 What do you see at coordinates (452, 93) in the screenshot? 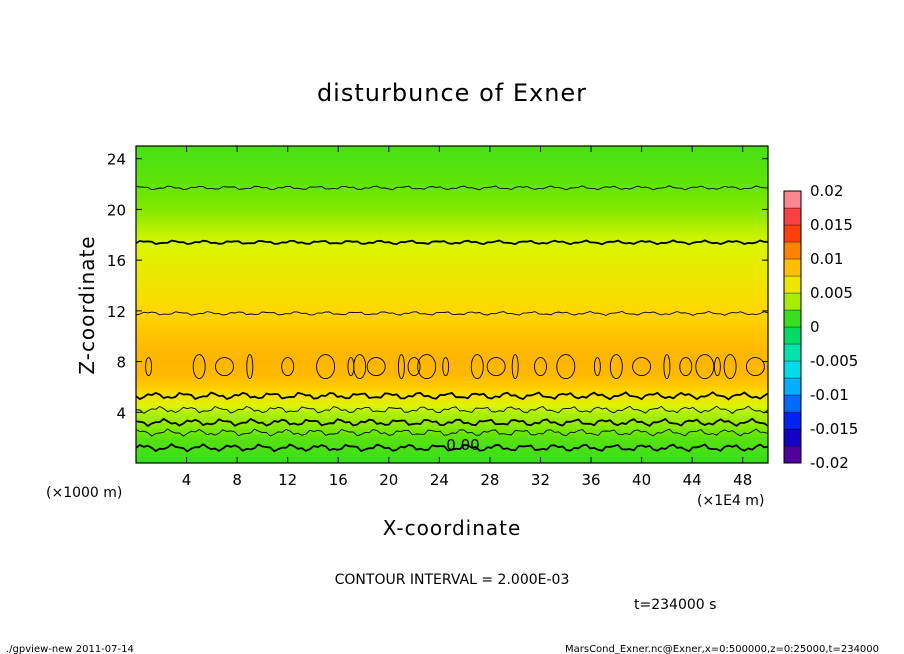
I see `chart-title: disturbunce of Exner` at bounding box center [452, 93].